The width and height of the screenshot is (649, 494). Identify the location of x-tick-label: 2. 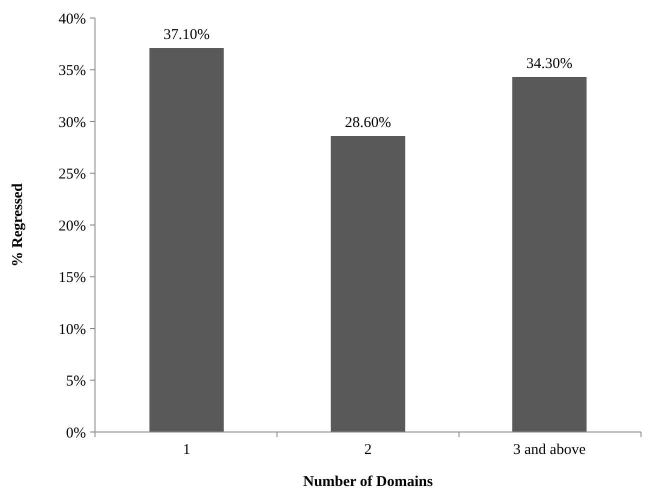
(368, 450).